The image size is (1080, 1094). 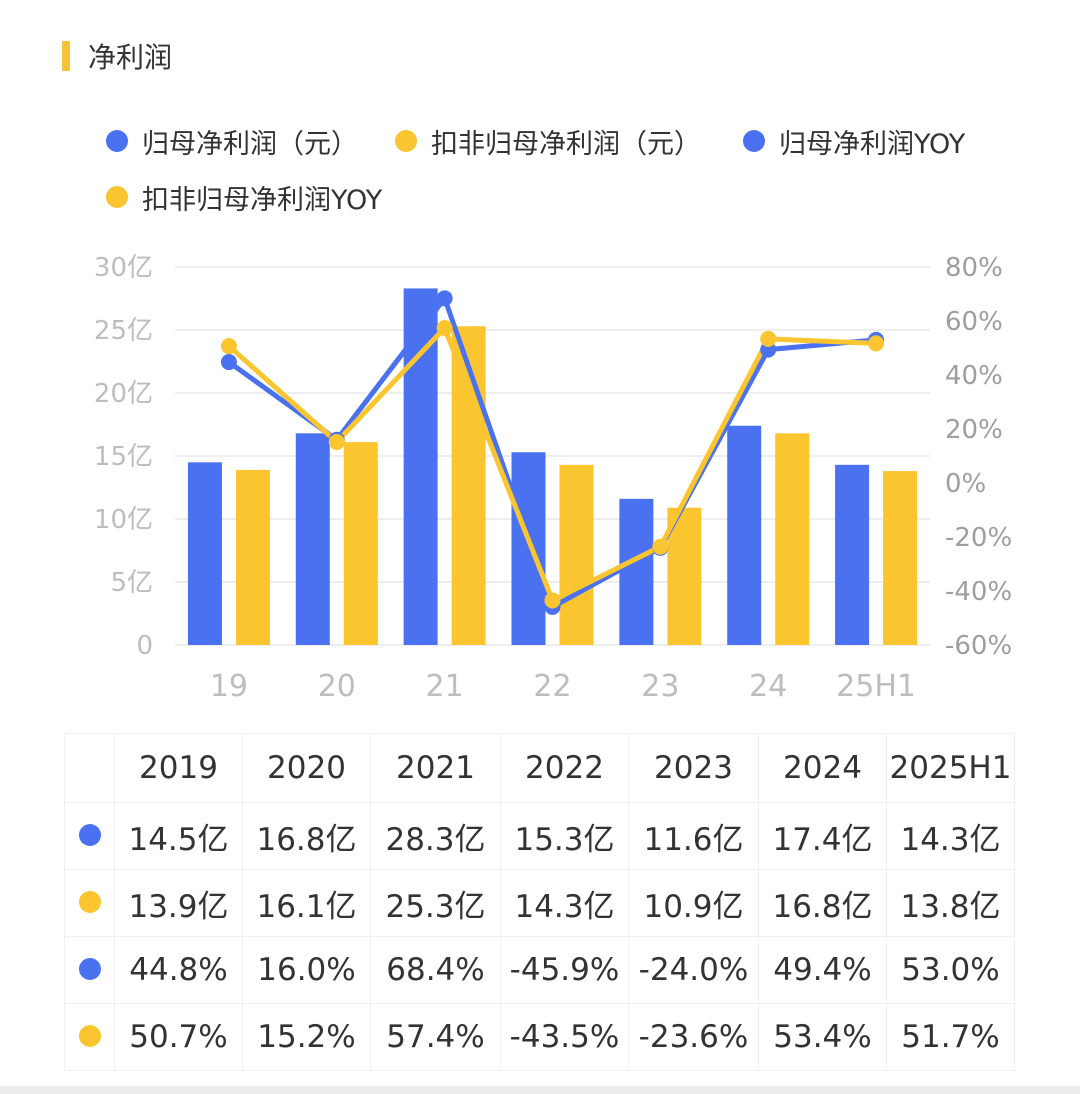 What do you see at coordinates (435, 970) in the screenshot?
I see `table-cell: 68.4%` at bounding box center [435, 970].